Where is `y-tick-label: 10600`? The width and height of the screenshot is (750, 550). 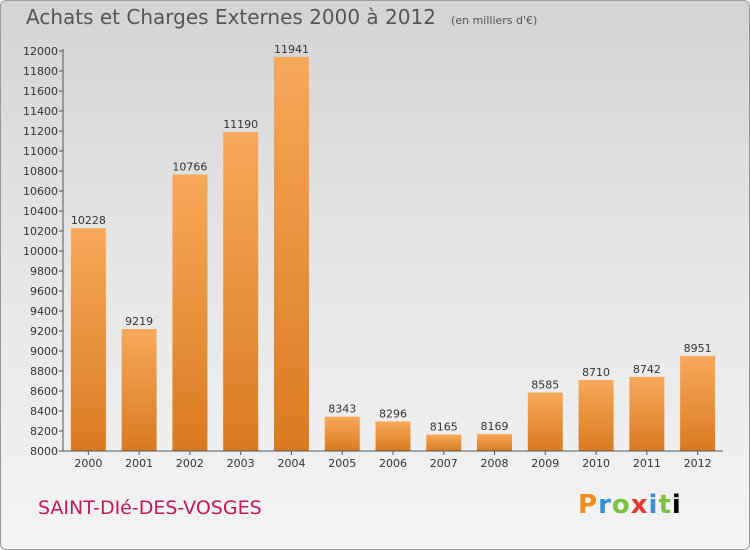
y-tick-label: 10600 is located at coordinates (40, 191).